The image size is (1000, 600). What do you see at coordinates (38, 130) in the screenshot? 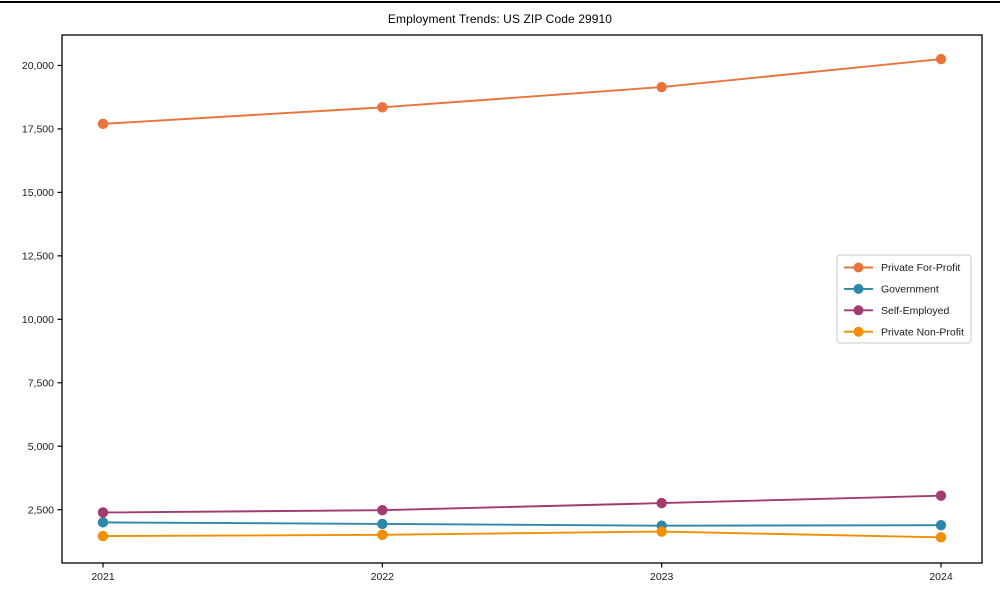
I see `y-axis-tick-label: 17,500` at bounding box center [38, 130].